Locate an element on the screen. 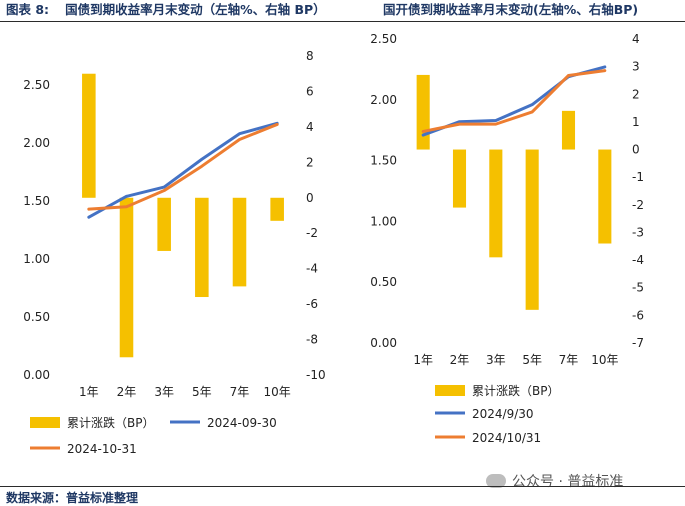 The image size is (685, 506). legend-label-line: 2024/10/31 is located at coordinates (506, 438).